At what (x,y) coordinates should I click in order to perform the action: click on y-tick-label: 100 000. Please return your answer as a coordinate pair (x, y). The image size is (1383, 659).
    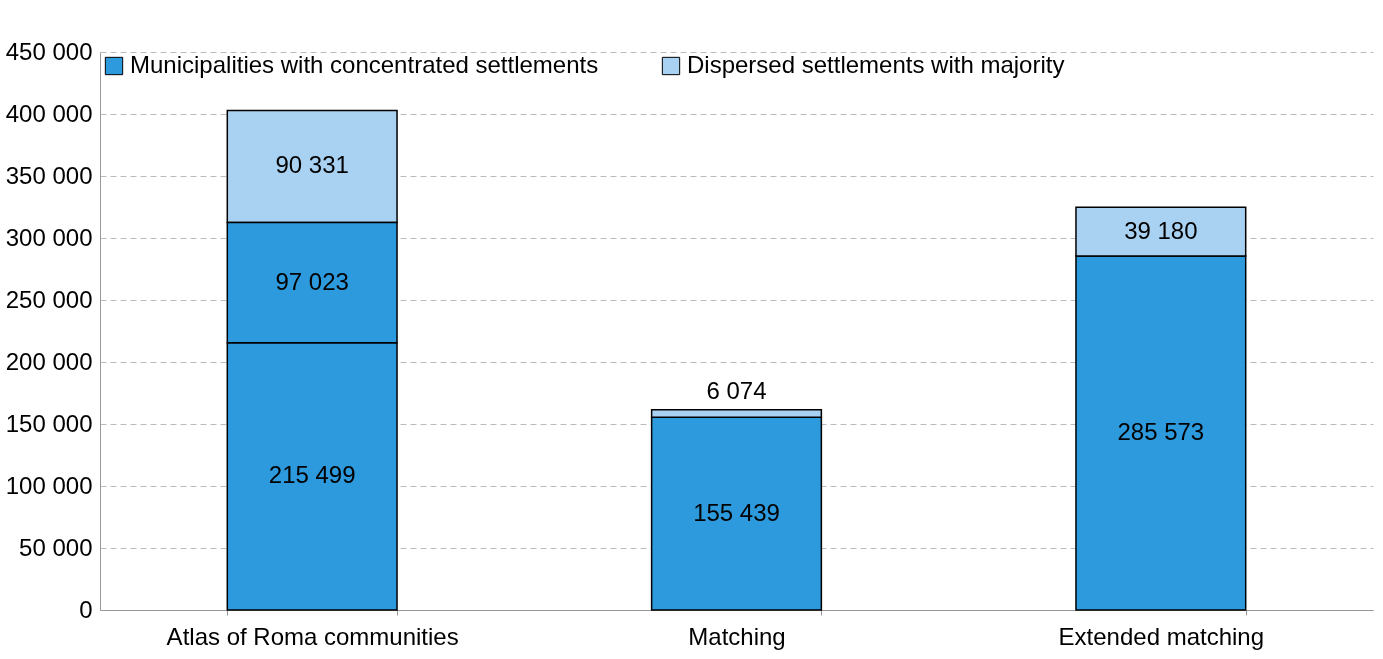
    Looking at the image, I should click on (49, 485).